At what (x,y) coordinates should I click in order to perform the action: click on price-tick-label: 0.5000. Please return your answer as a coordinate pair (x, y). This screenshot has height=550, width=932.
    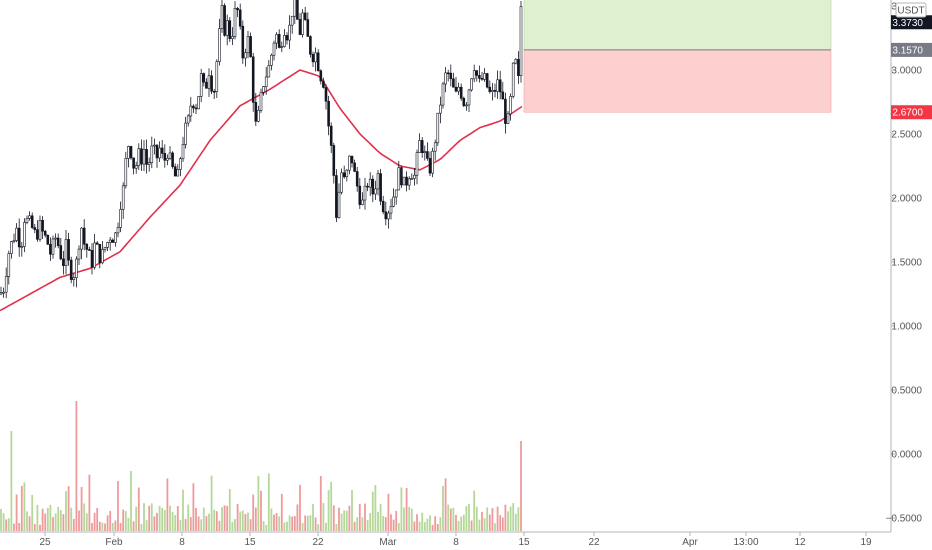
    Looking at the image, I should click on (906, 391).